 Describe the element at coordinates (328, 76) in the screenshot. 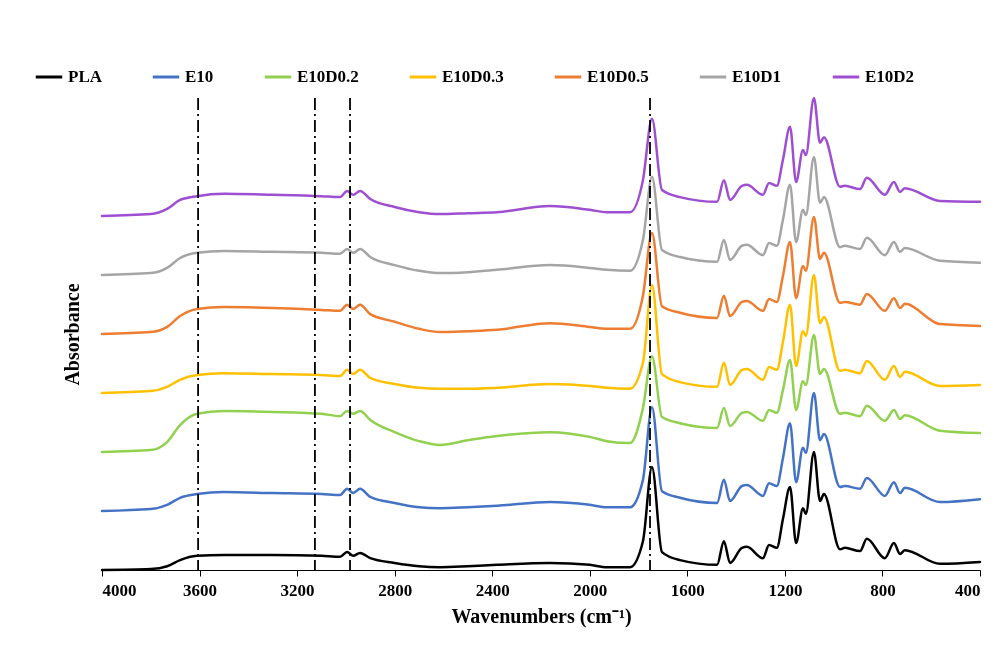

I see `legend-label: E10D0.2` at that location.